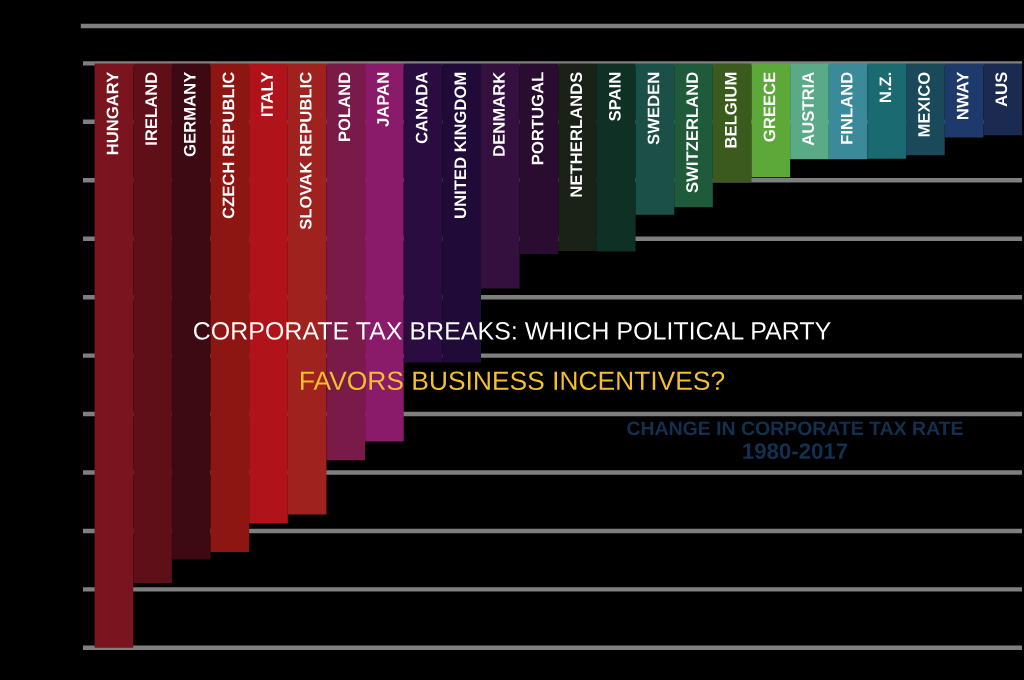  Describe the element at coordinates (460, 145) in the screenshot. I see `x-tick-label: UNITED KINGDOM` at that location.